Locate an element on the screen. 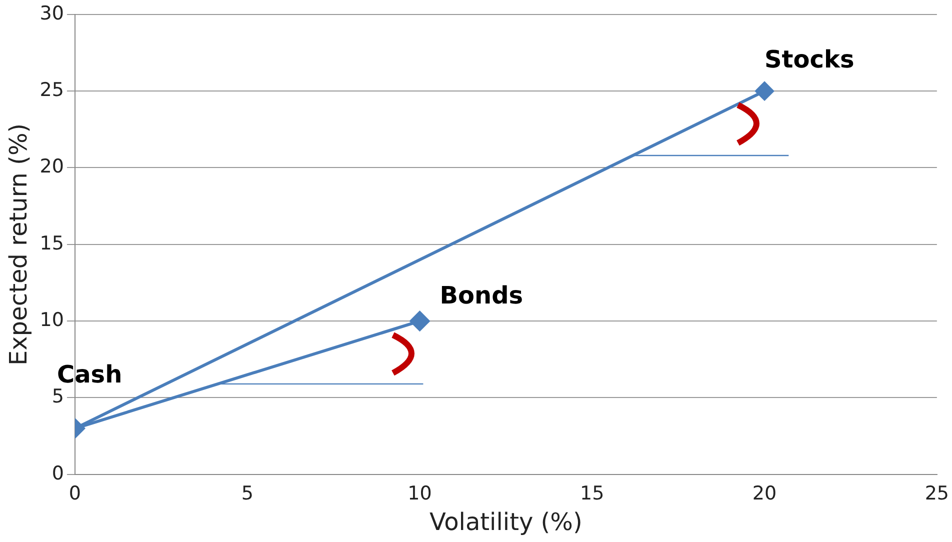 Image resolution: width=952 pixels, height=542 pixels. y-tick-label: 25 is located at coordinates (52, 90).